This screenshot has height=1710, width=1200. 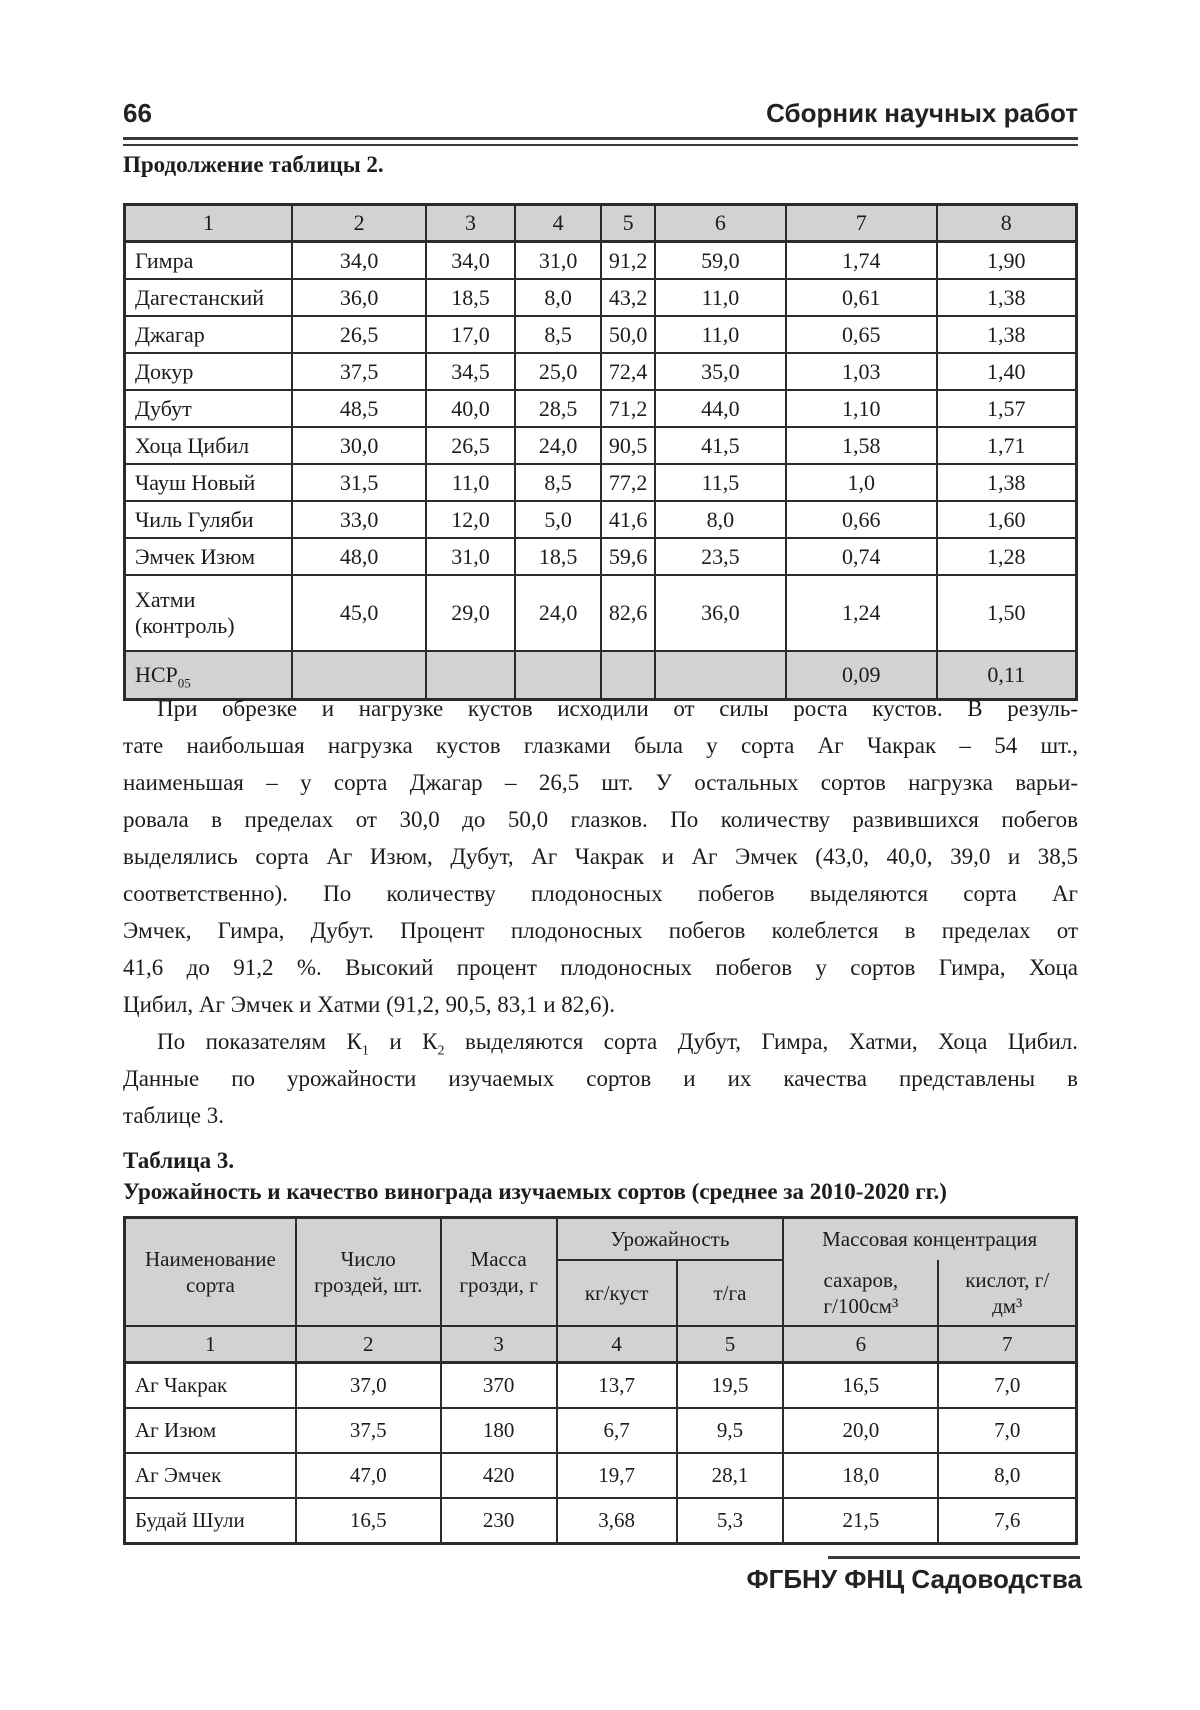 I want to click on value-cell: 90,5, so click(x=628, y=445).